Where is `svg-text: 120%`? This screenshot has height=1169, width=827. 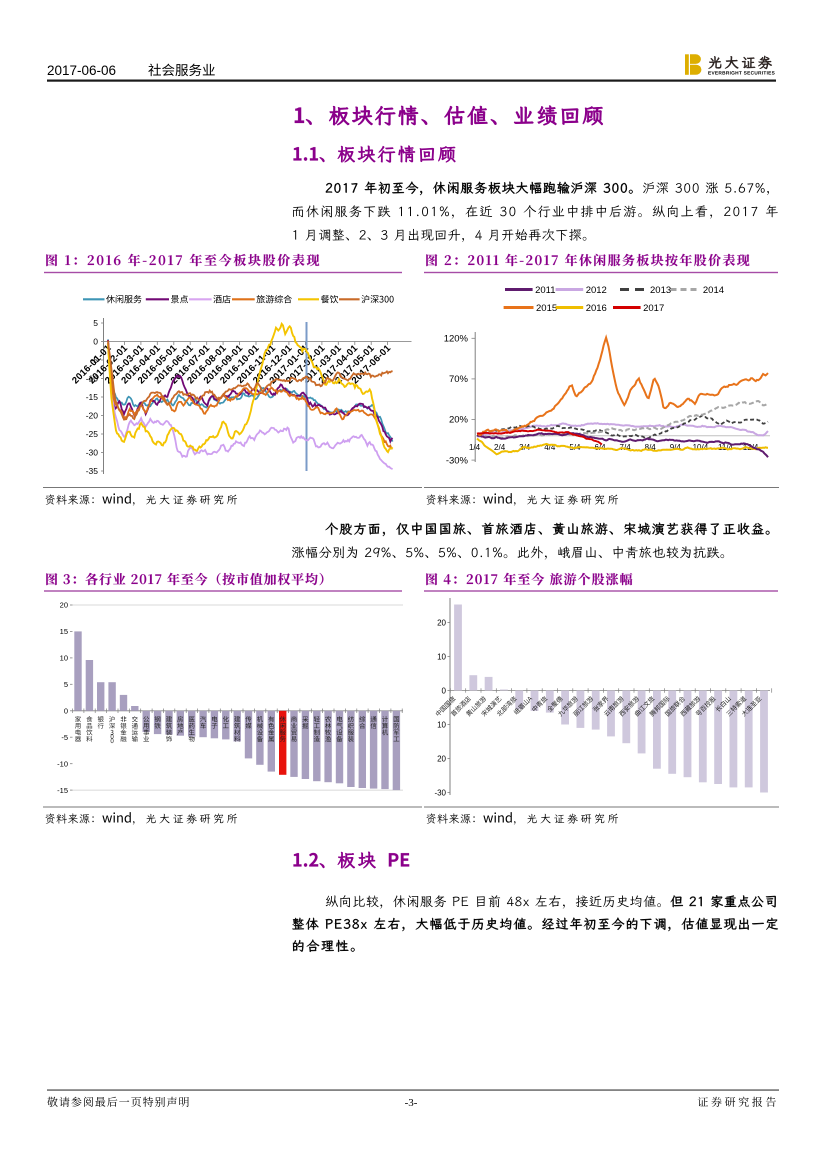
svg-text: 120% is located at coordinates (456, 339).